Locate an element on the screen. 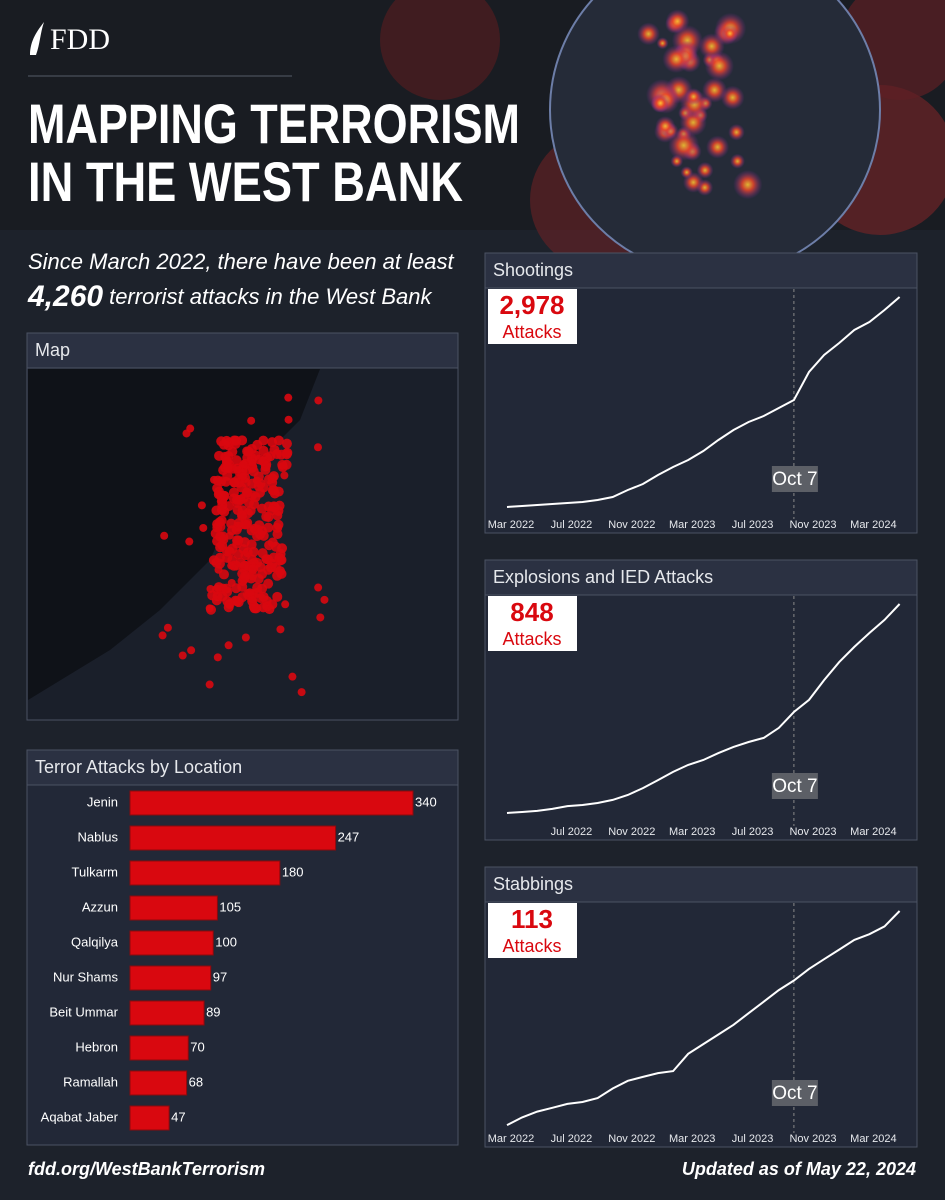 The image size is (945, 1200). x-tick-label: Jul 2022 is located at coordinates (572, 1139).